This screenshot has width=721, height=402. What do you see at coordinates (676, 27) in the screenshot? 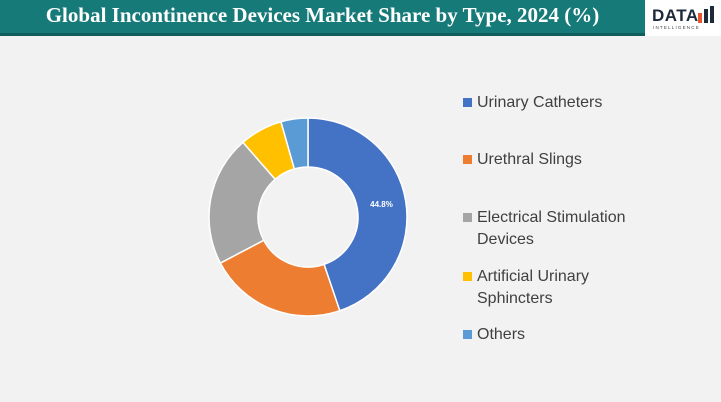
I see `logo-tagline: INTELLIGENCE` at bounding box center [676, 27].